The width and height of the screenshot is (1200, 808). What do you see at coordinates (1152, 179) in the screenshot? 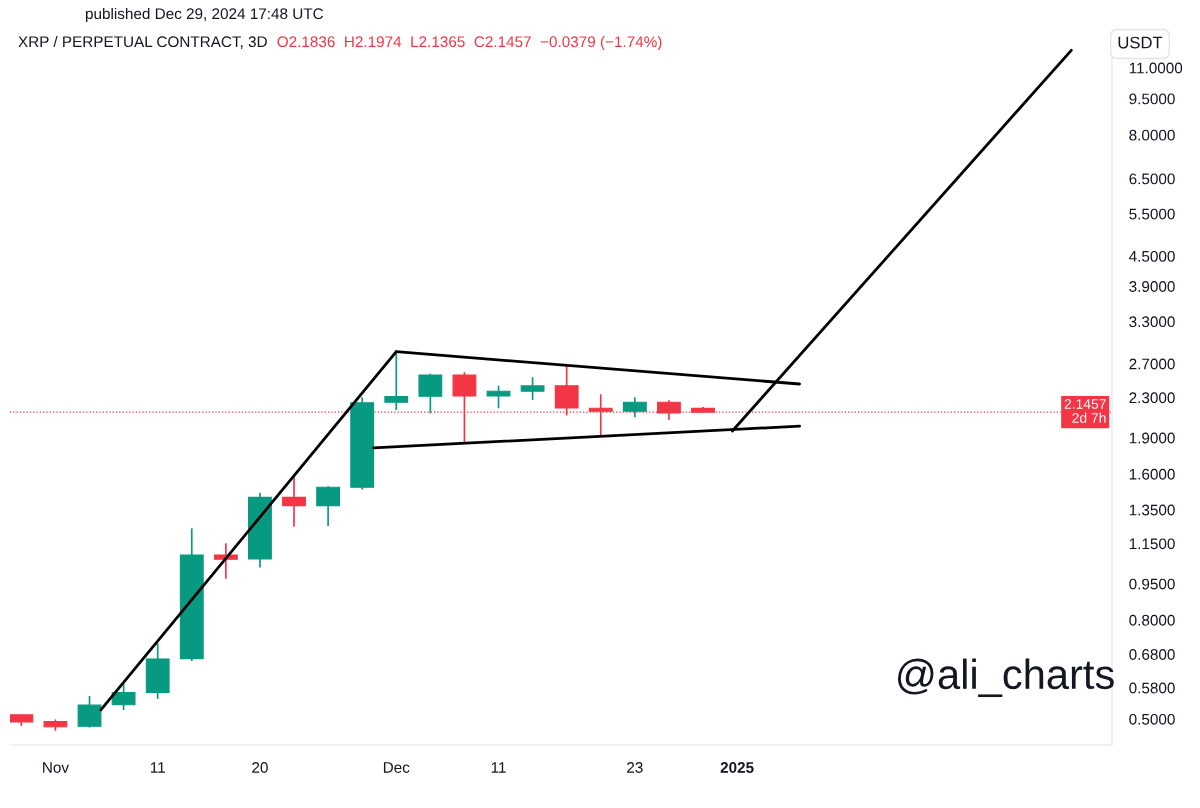
I see `y-tick-label: 6.5000` at bounding box center [1152, 179].